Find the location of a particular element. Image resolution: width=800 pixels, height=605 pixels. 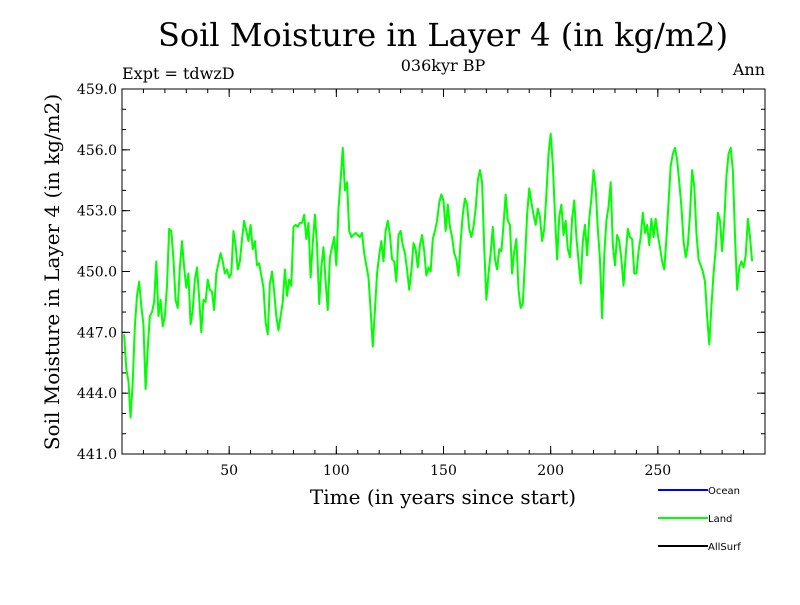

legend-label-land: Land is located at coordinates (720, 519).